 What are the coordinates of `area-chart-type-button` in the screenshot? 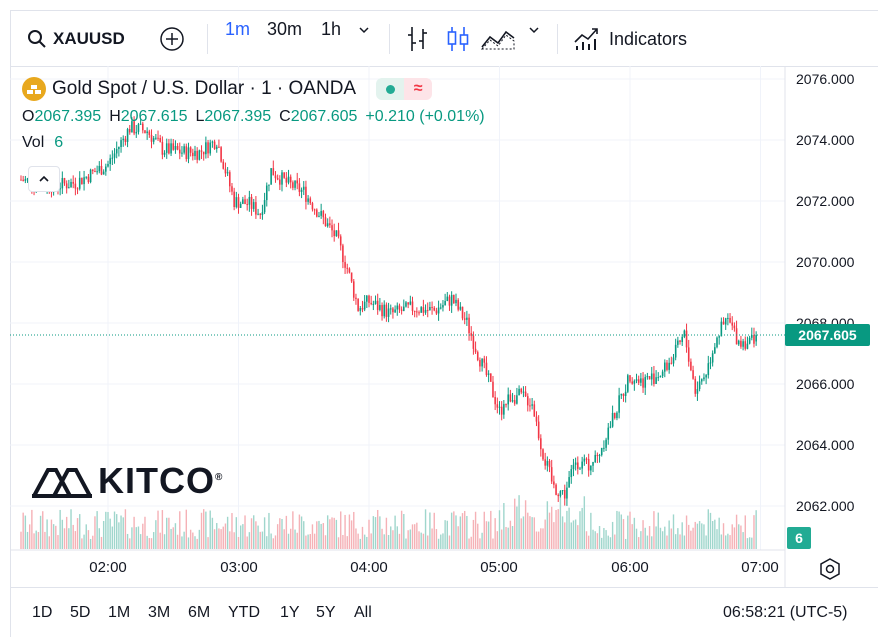 It's located at (497, 41).